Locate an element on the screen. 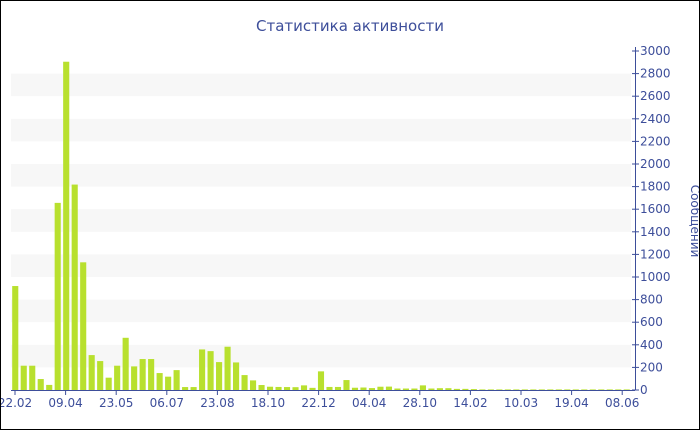  y-tick-label: 2800 is located at coordinates (655, 74).